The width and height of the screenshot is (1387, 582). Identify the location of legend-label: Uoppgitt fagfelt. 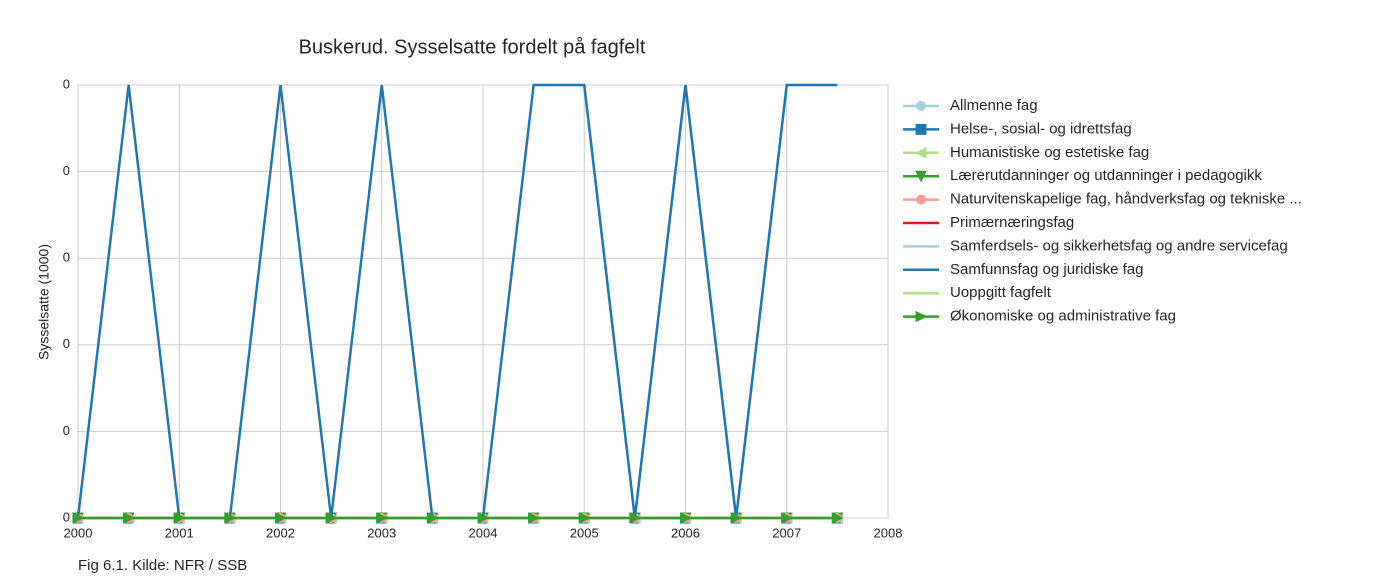
(1001, 292).